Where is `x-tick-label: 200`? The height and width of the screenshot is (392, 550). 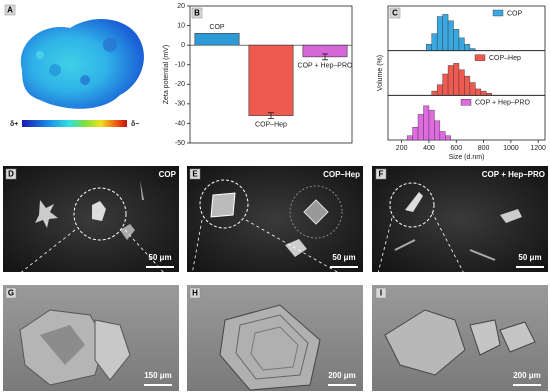
x-tick-label: 200 is located at coordinates (402, 148).